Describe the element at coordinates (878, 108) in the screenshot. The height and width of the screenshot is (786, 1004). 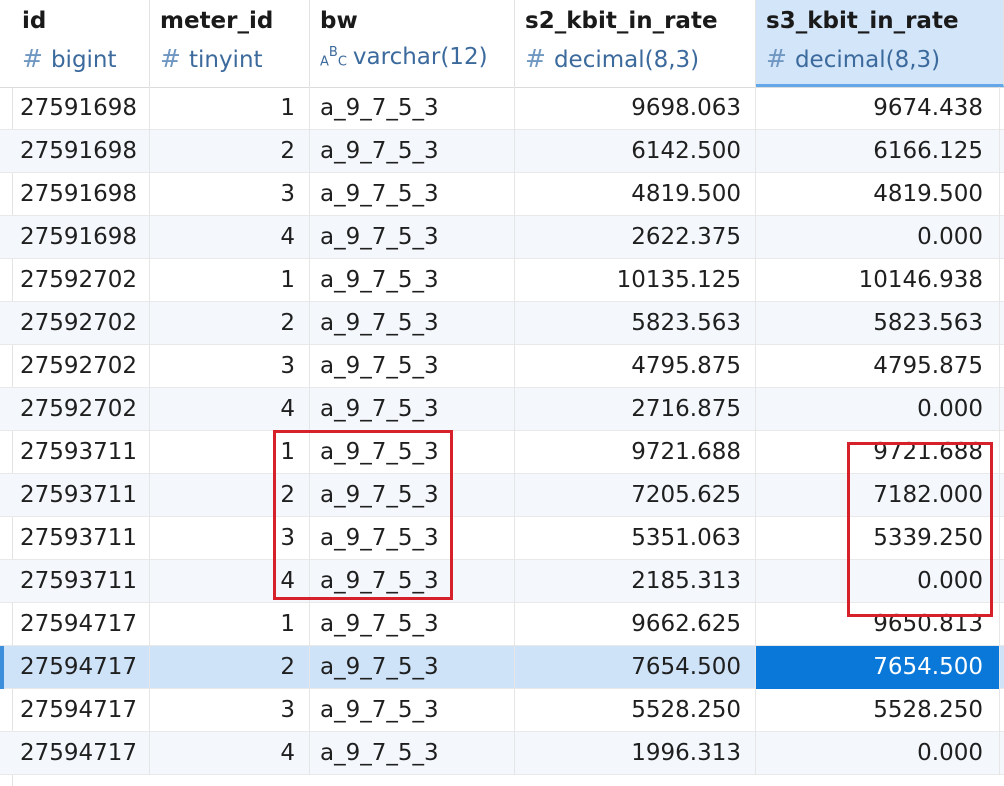
I see `cell-s3-kbit-in-rate: 9674.438` at that location.